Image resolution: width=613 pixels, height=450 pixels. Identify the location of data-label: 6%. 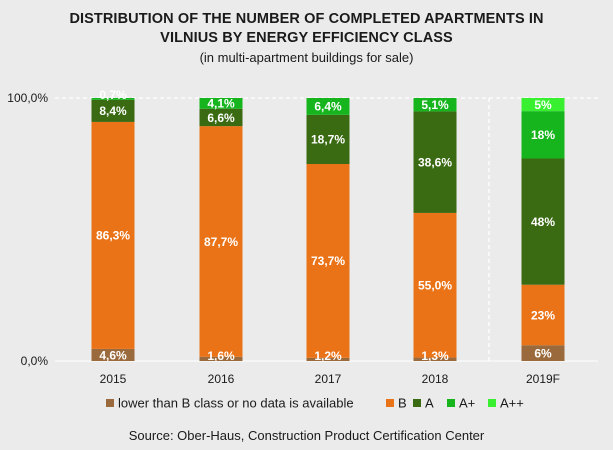
(543, 353).